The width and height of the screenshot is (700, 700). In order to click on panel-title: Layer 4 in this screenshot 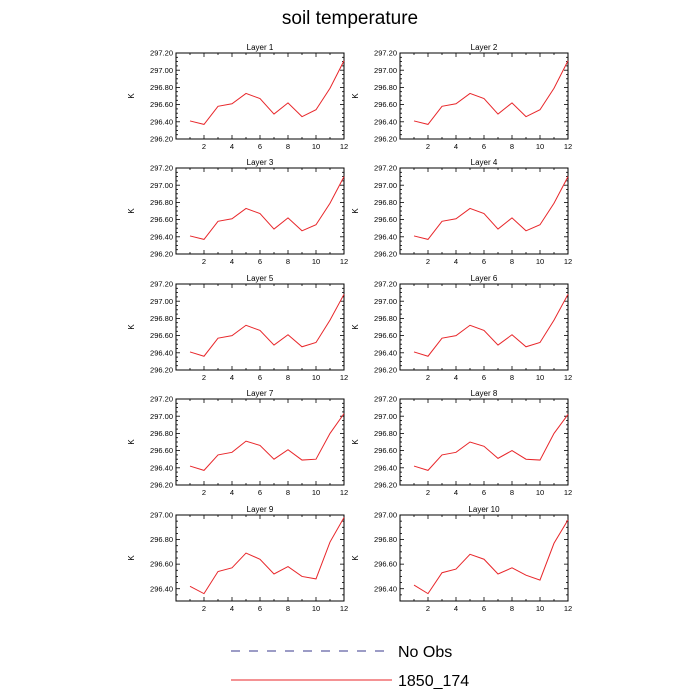, I will do `click(484, 162)`.